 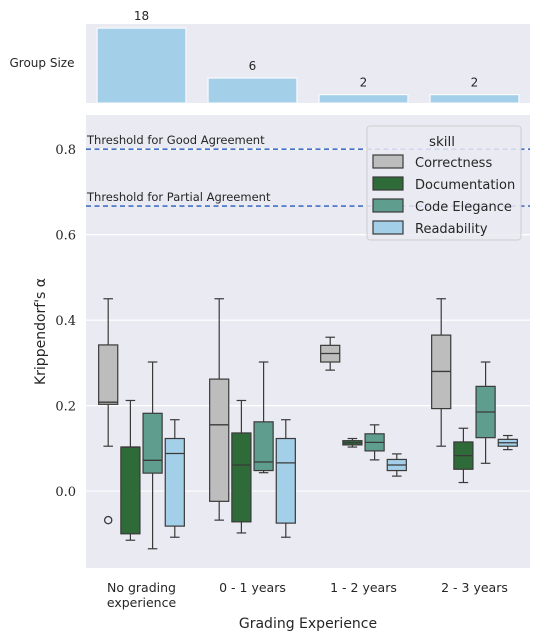 I want to click on box-correctness-0-1-years, so click(x=219, y=440).